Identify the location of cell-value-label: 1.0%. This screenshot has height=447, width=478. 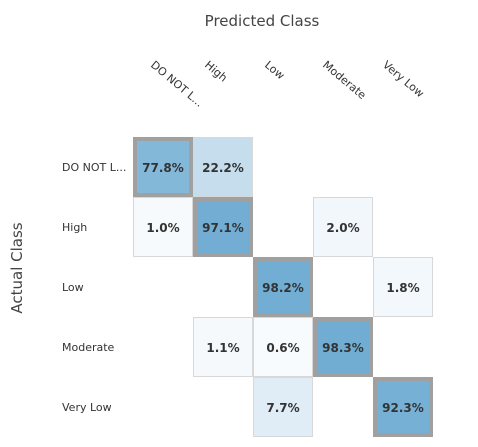
(162, 228).